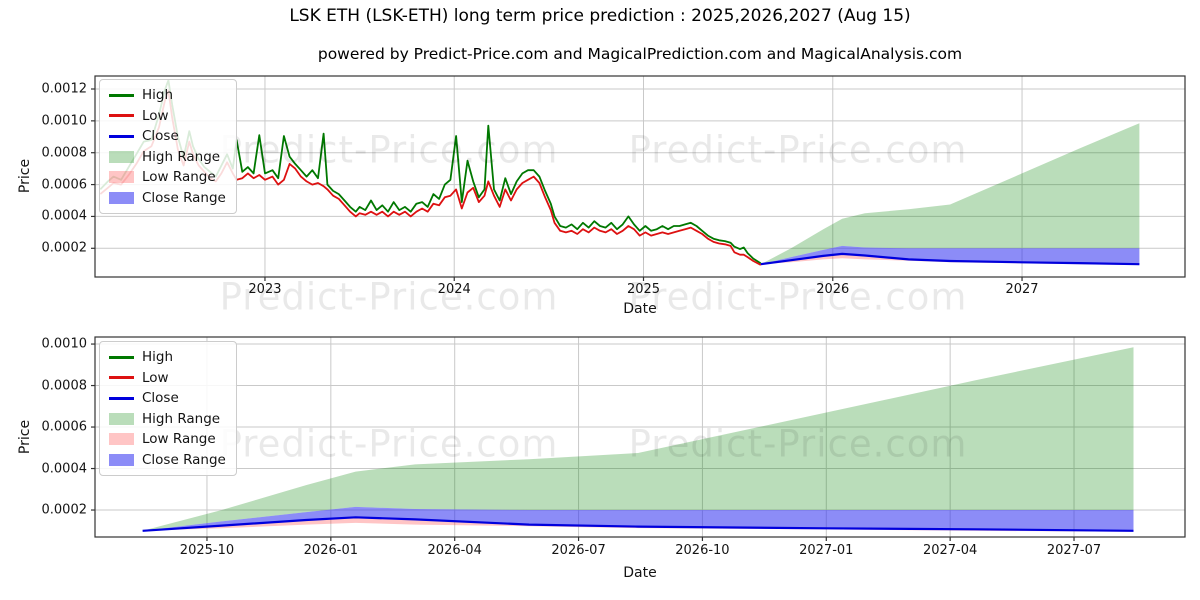 The width and height of the screenshot is (1200, 600). I want to click on x-tick-label: 2026, so click(833, 289).